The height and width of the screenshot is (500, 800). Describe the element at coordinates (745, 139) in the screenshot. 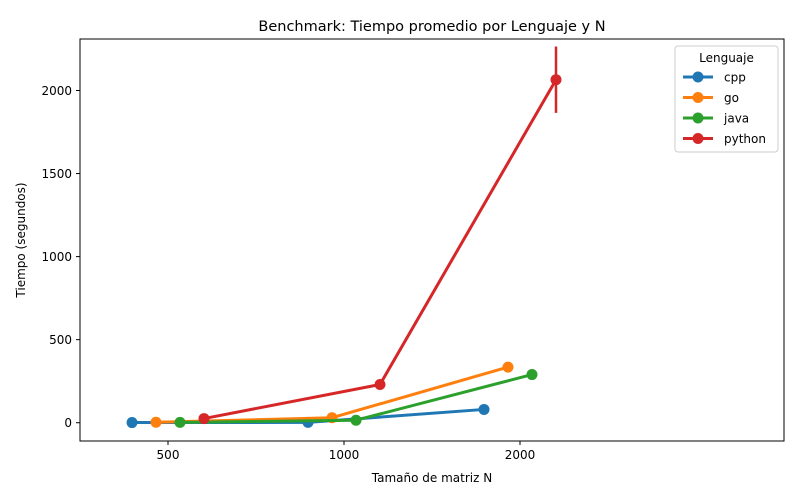

I see `legend-label: python` at that location.